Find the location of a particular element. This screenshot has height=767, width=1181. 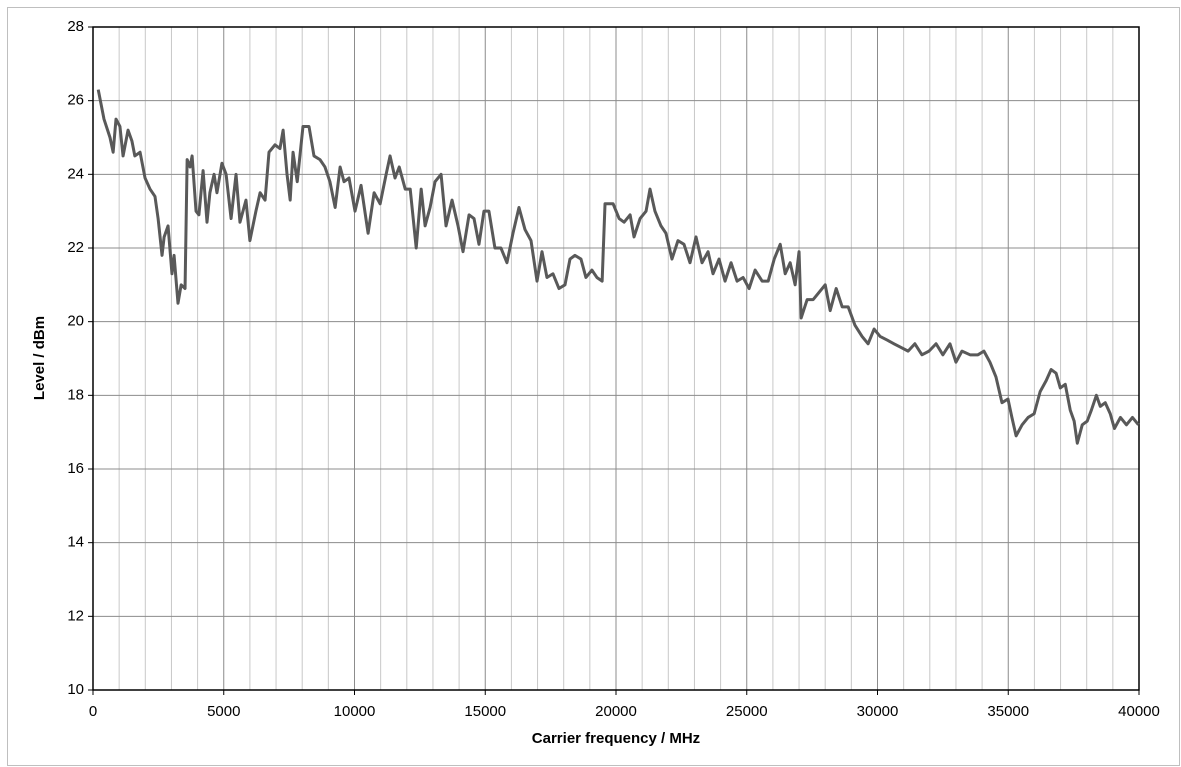

y-tick-label: 16 is located at coordinates (75, 468).